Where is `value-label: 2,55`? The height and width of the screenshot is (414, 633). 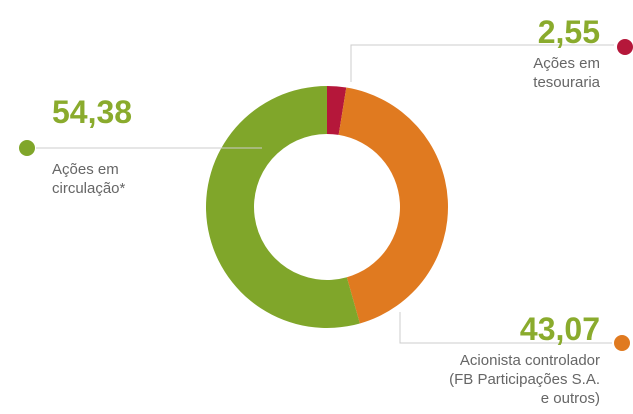 value-label: 2,55 is located at coordinates (568, 32).